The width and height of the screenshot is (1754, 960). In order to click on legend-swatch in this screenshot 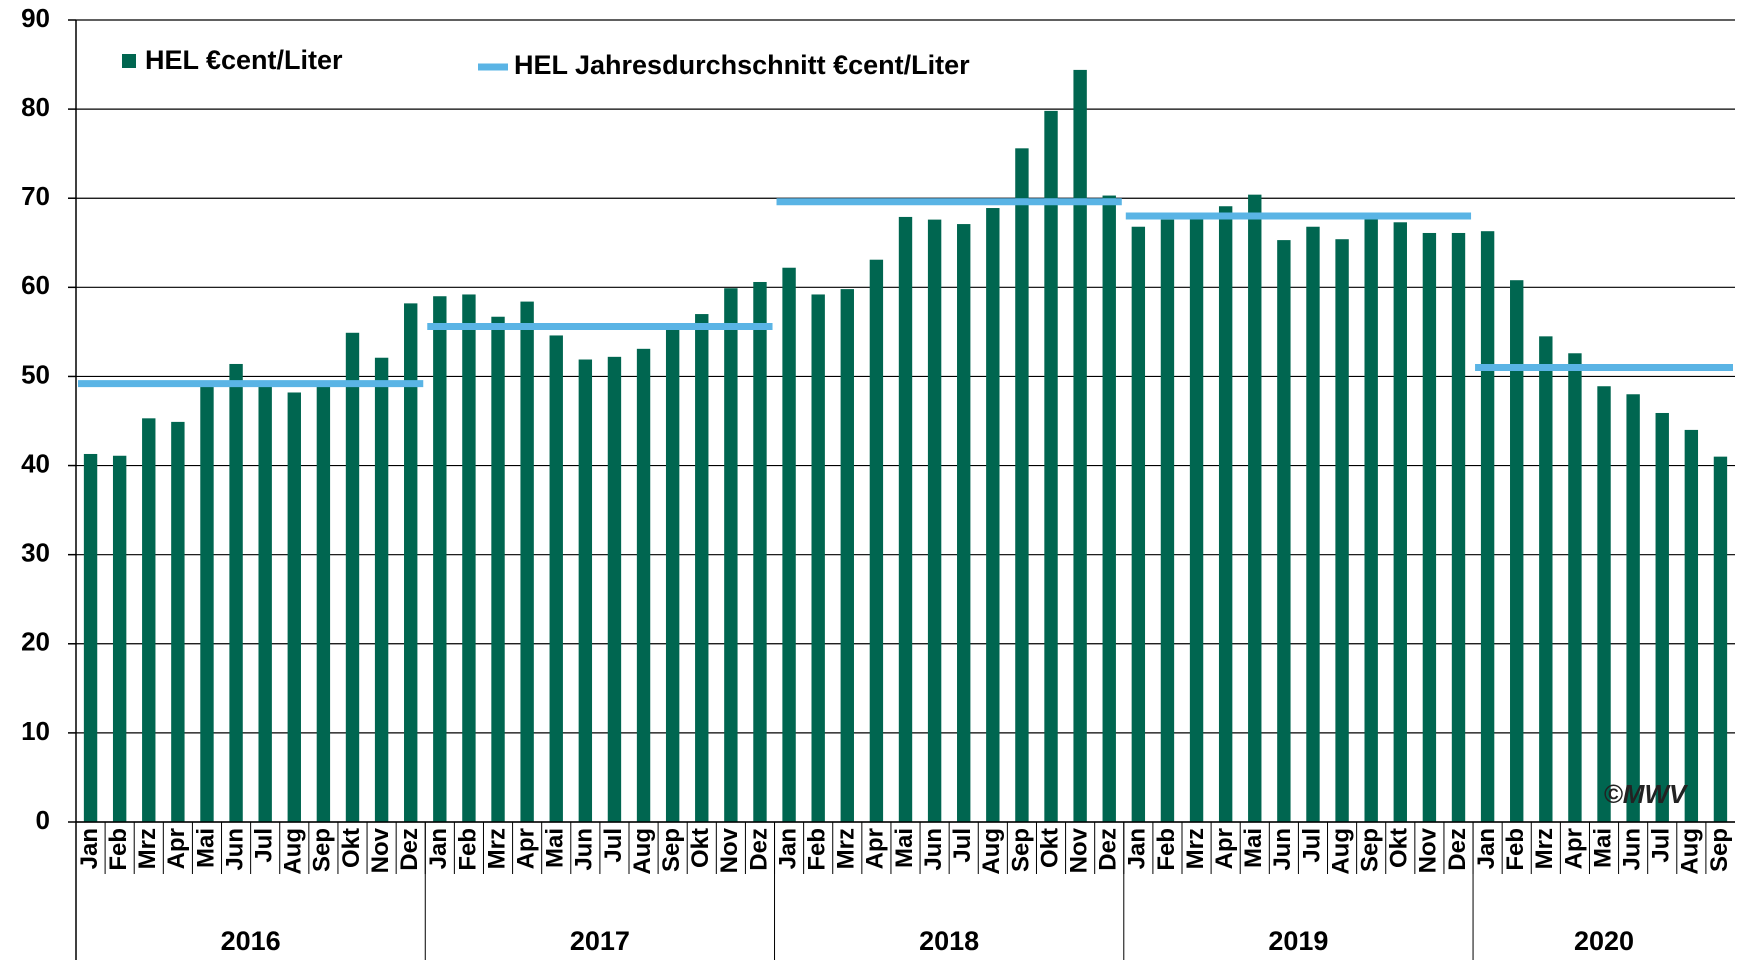, I will do `click(129, 61)`.